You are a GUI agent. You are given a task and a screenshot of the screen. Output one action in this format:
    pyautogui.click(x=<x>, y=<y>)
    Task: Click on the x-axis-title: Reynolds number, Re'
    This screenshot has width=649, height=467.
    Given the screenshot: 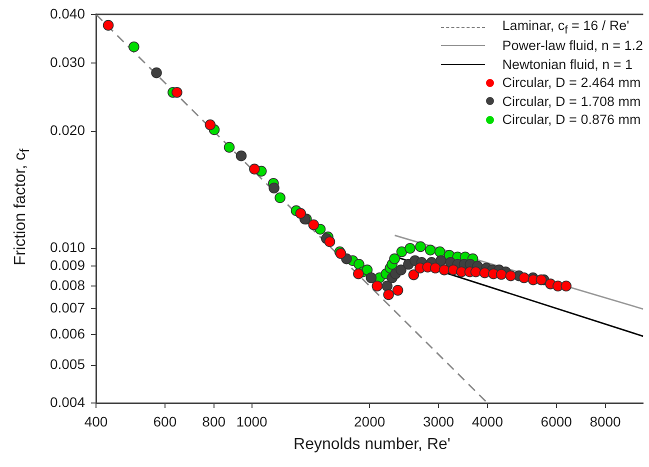 What is the action you would take?
    pyautogui.click(x=372, y=445)
    